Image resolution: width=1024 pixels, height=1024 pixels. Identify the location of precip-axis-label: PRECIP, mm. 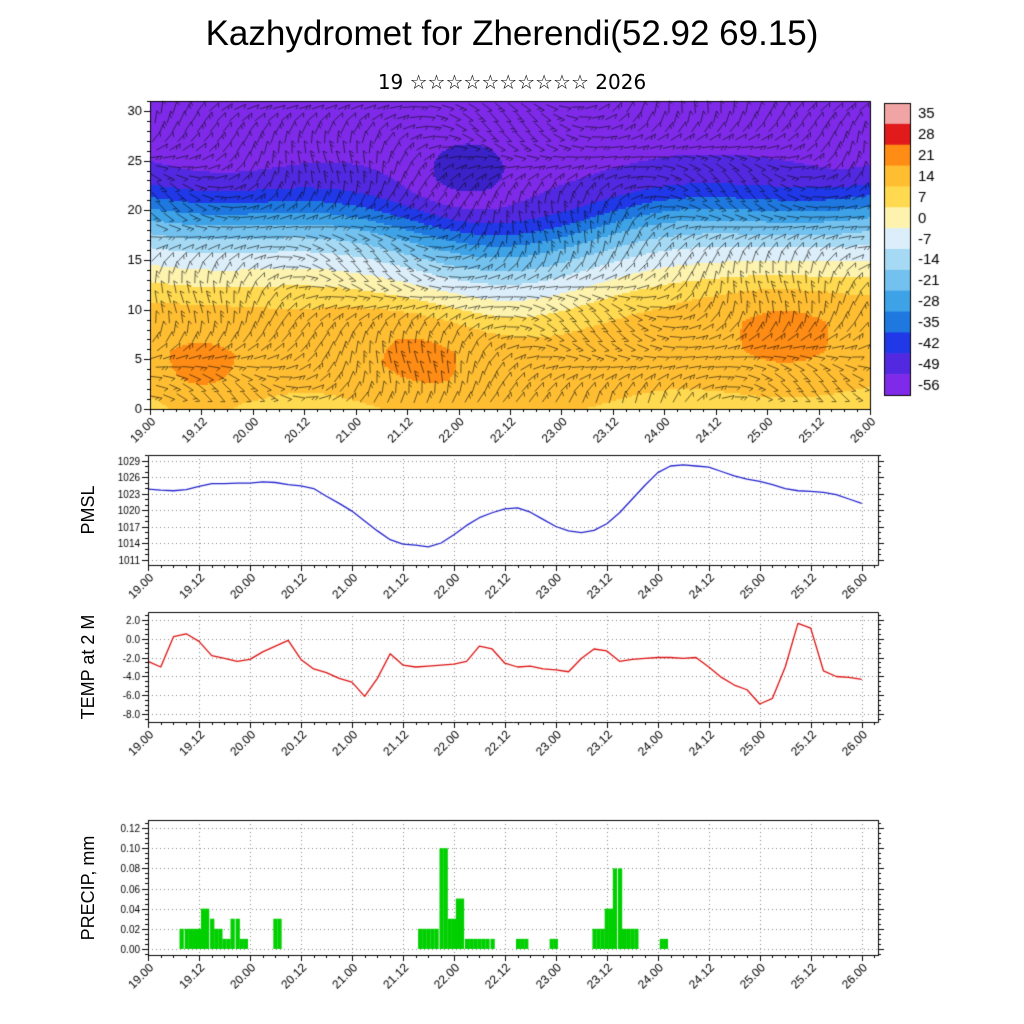
(88, 888).